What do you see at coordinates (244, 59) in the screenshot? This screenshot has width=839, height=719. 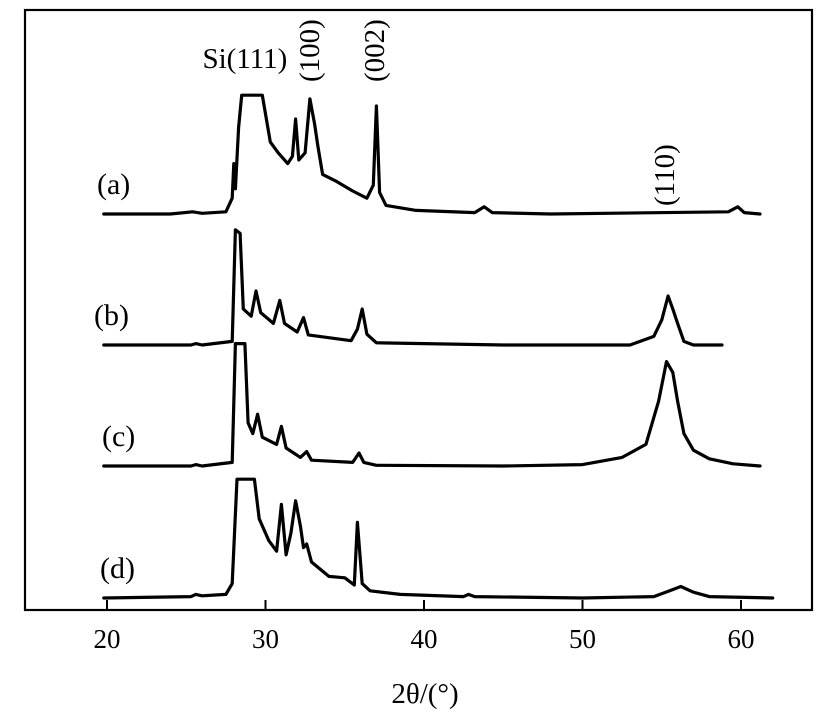 I see `peak-annotation-1: Si(111)` at bounding box center [244, 59].